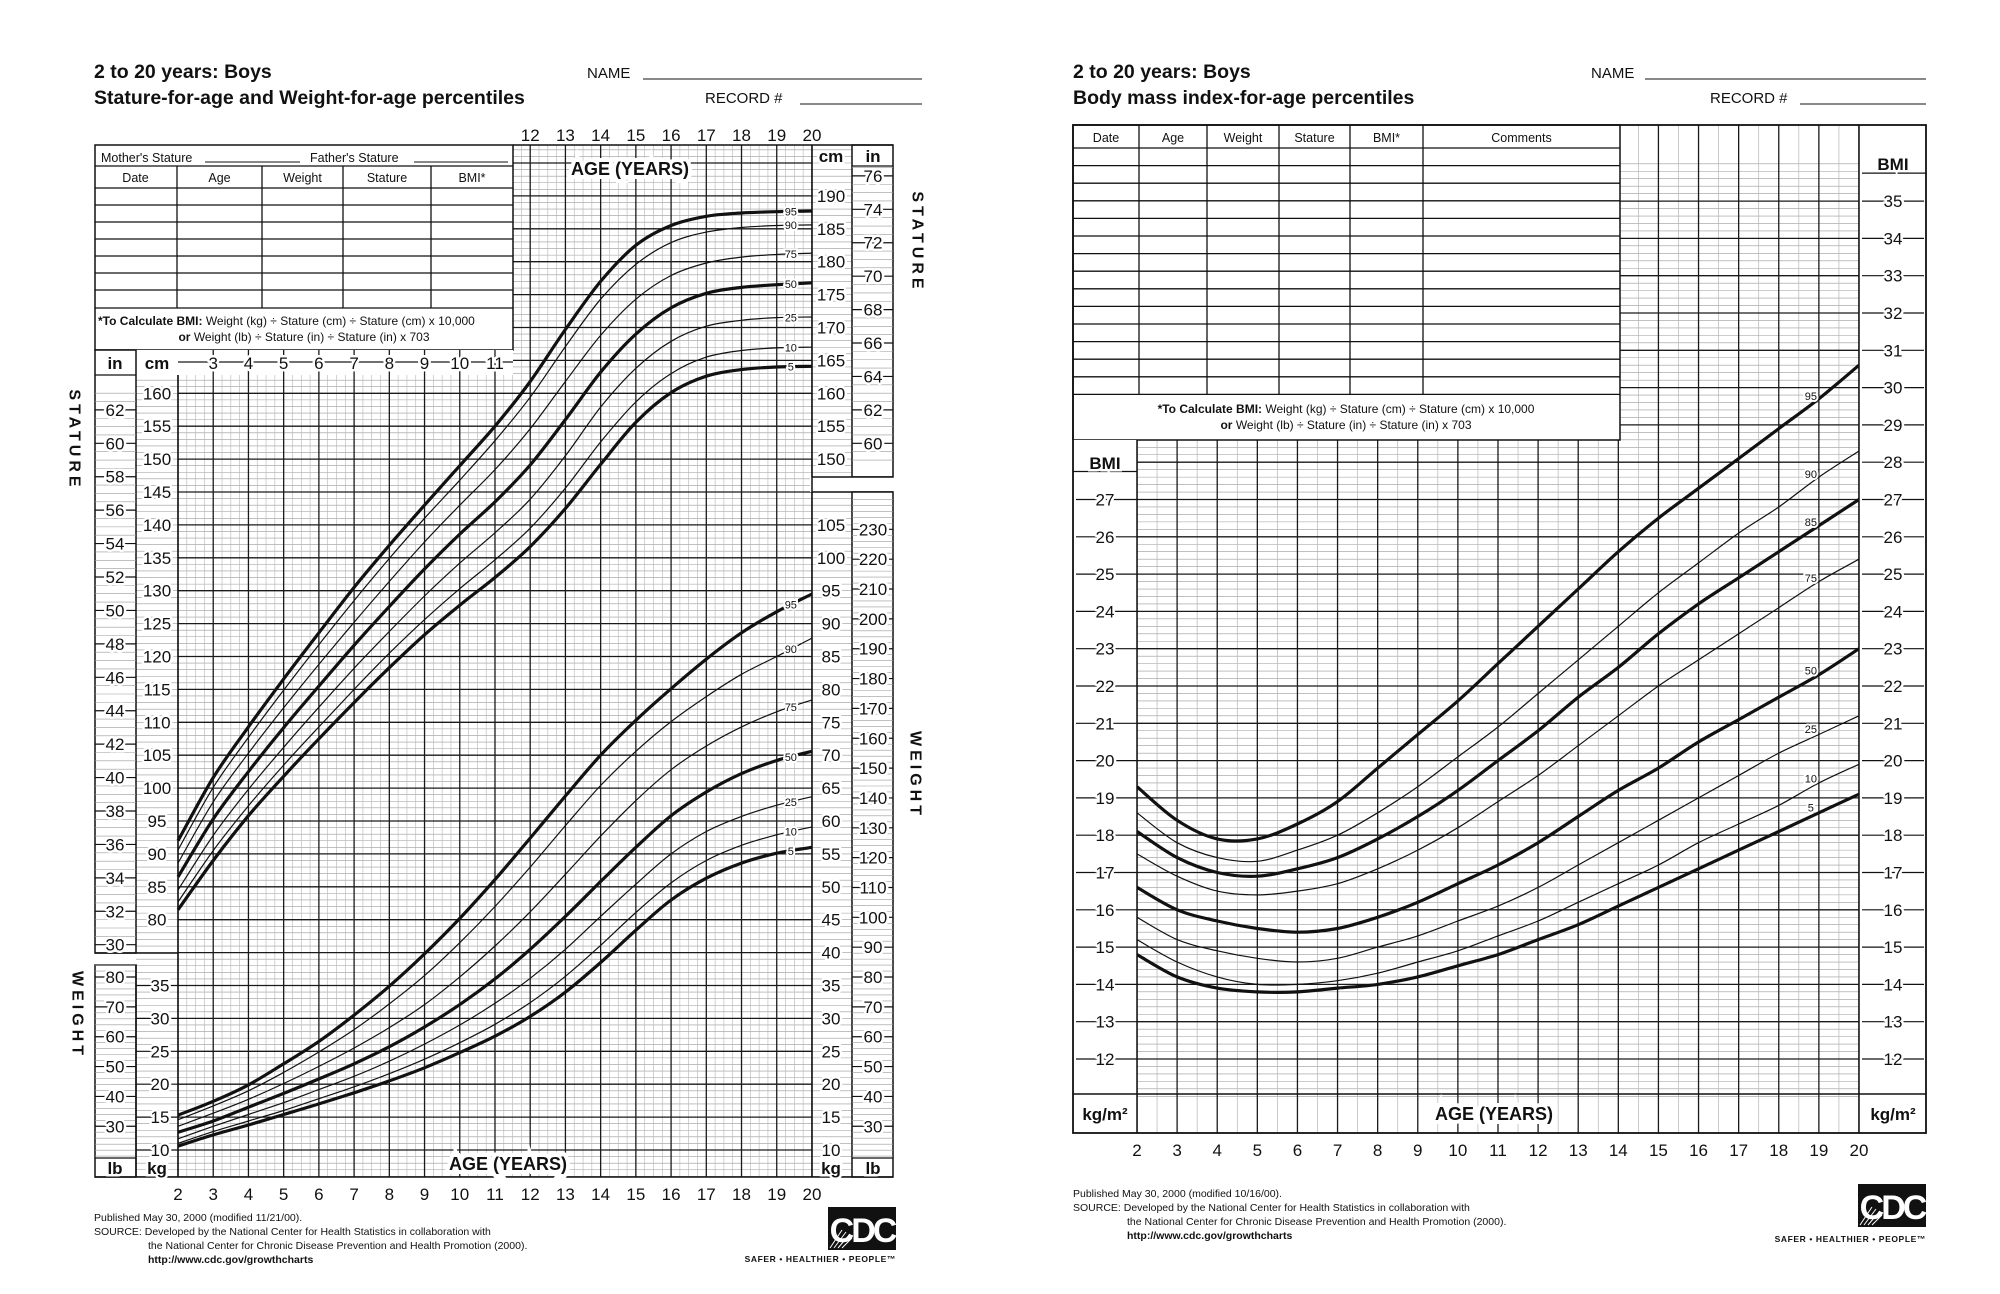 The width and height of the screenshot is (2000, 1294). Describe the element at coordinates (219, 178) in the screenshot. I see `left-table-header-age: Age` at that location.